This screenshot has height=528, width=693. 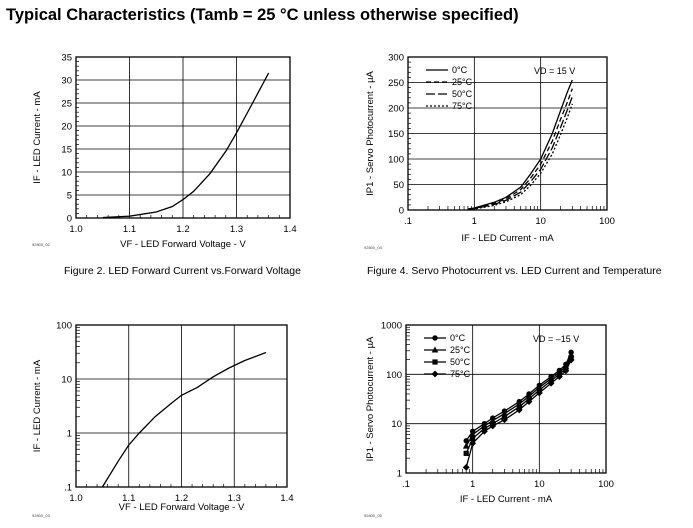 I want to click on y-tick-label: 20, so click(x=66, y=127).